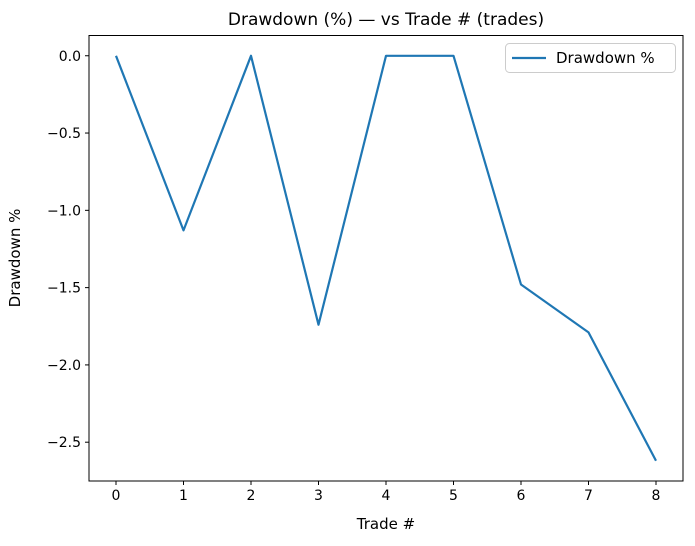 This screenshot has width=695, height=546. I want to click on y-tick-label: −2.0, so click(64, 366).